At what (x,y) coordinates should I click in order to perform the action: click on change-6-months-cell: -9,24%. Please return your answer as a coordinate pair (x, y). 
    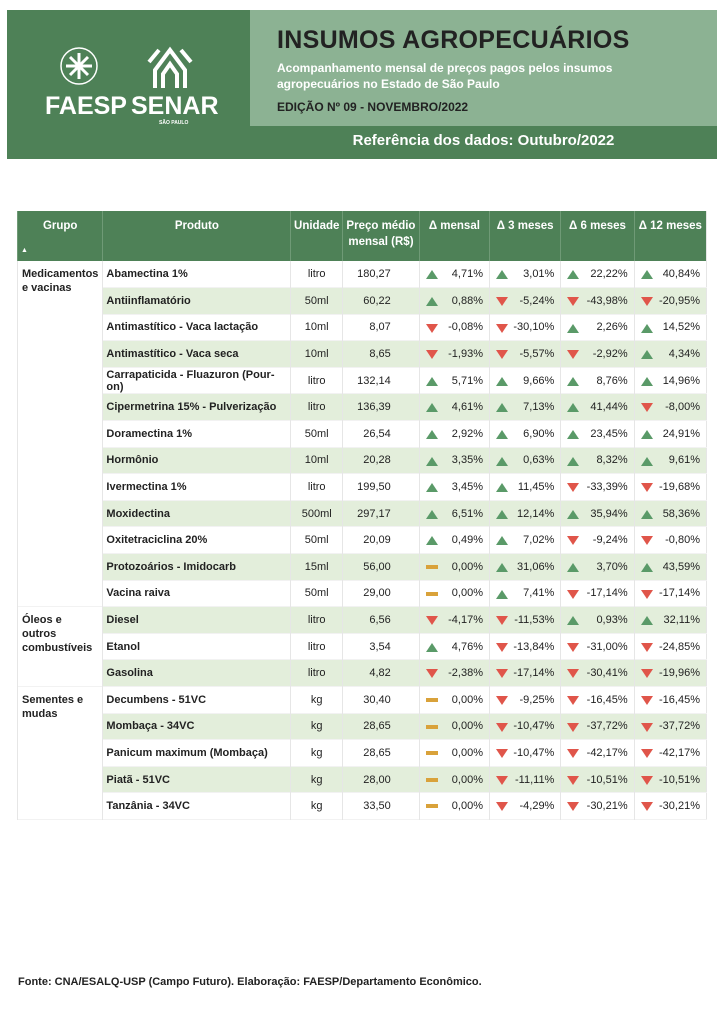
    Looking at the image, I should click on (597, 540).